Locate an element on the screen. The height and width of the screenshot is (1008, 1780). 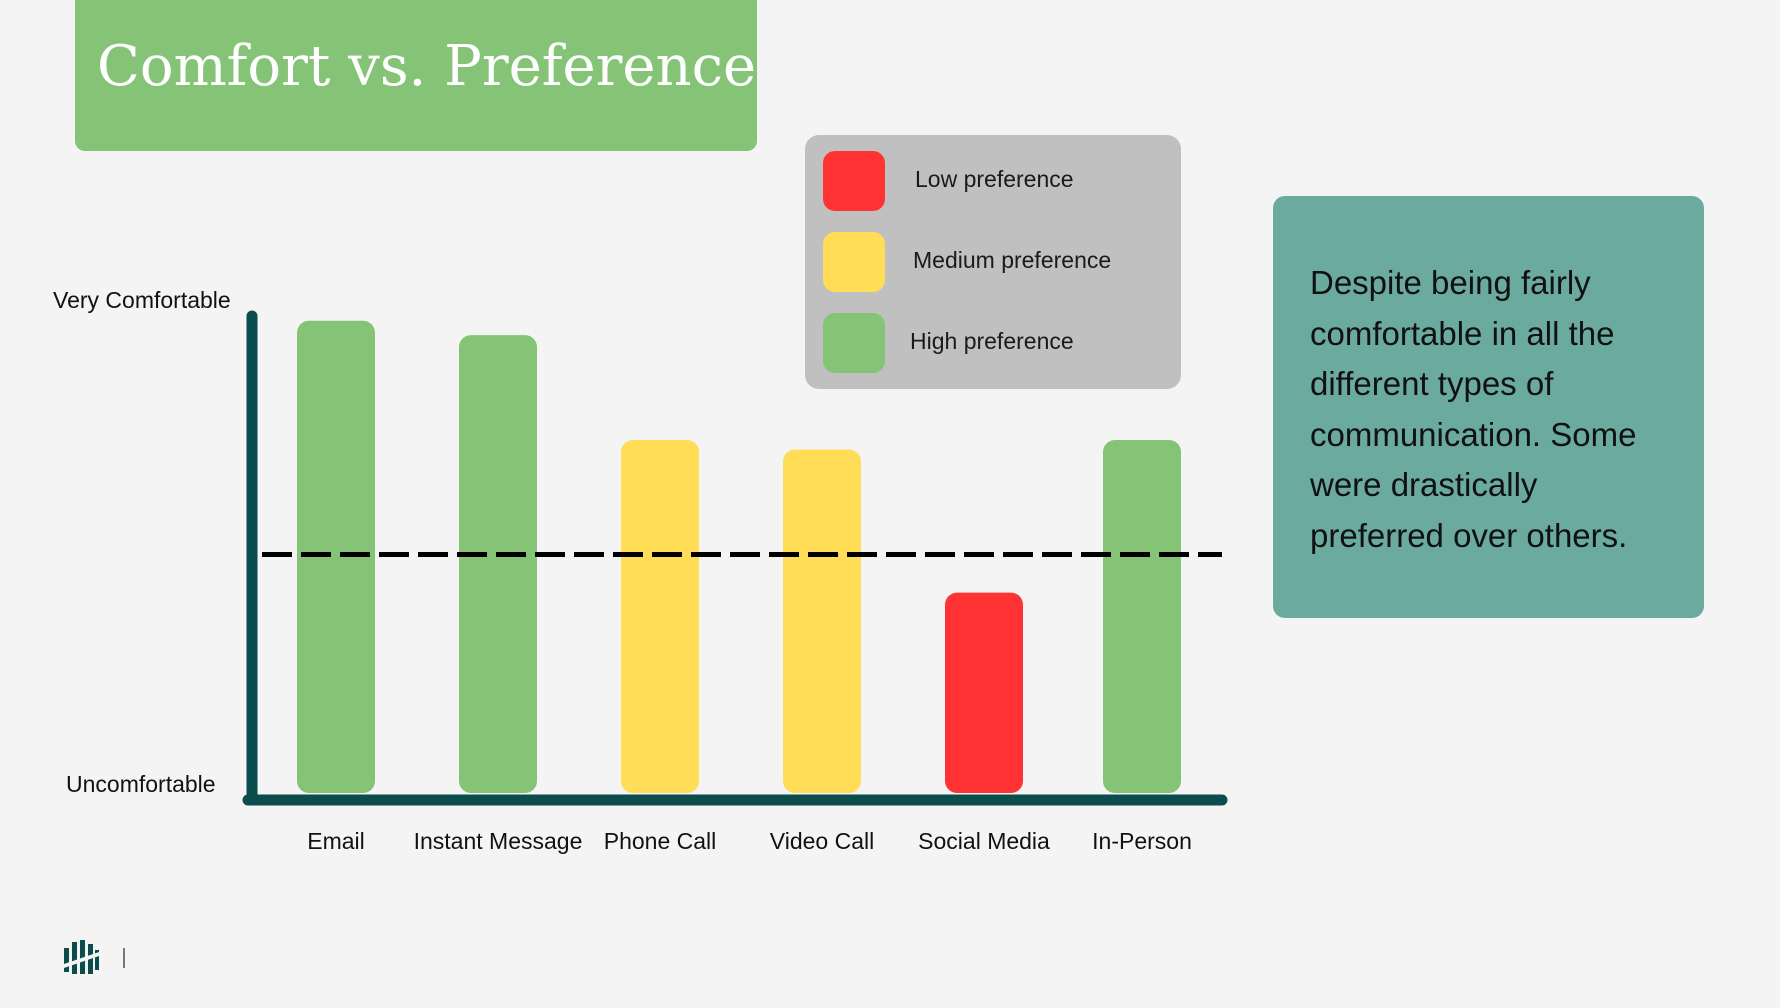
legend-swatch-low is located at coordinates (854, 181).